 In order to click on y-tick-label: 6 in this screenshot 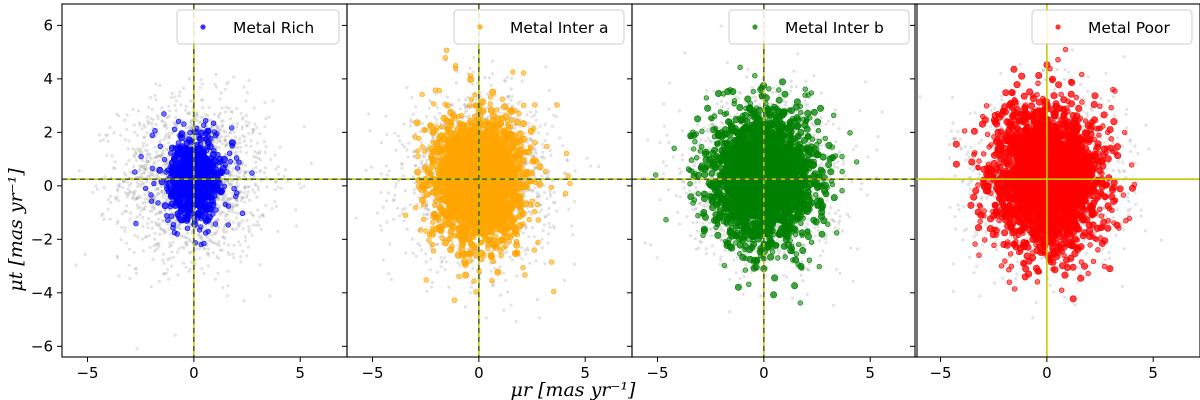, I will do `click(48, 25)`.